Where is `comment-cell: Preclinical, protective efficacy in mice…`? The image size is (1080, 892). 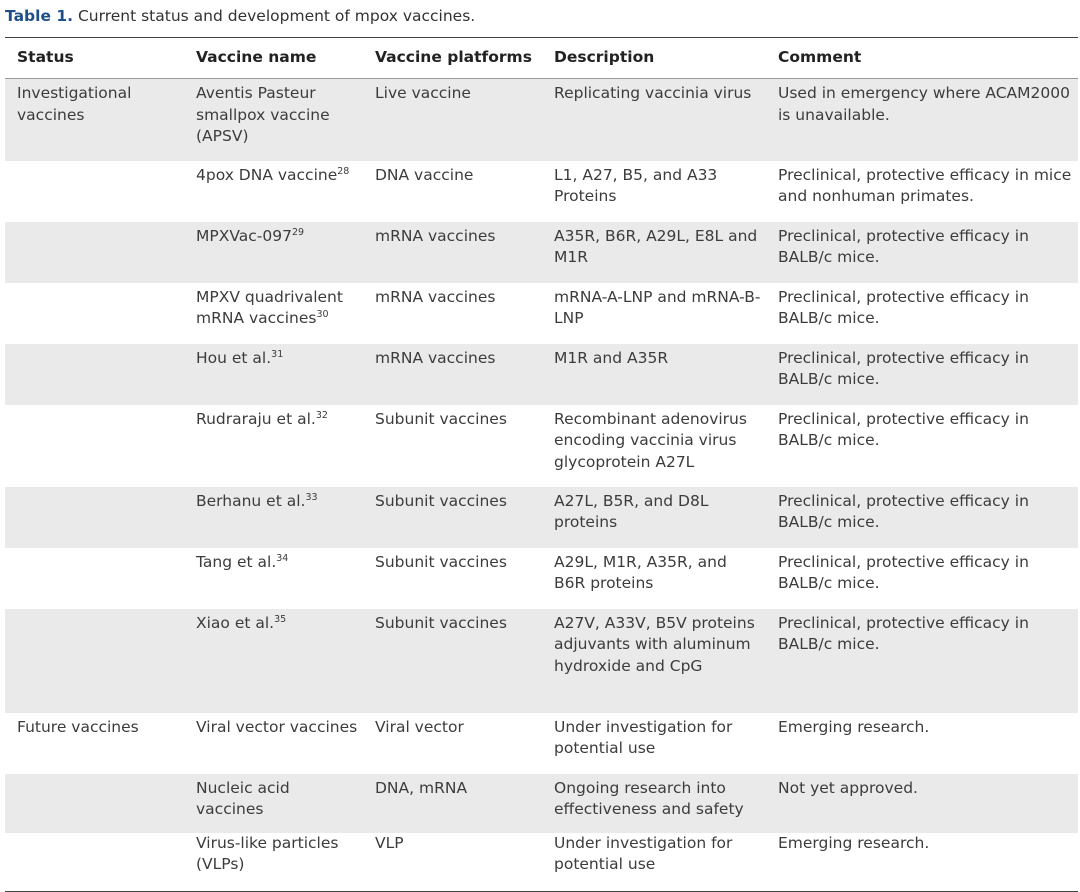
comment-cell: Preclinical, protective efficacy in mice… is located at coordinates (922, 191).